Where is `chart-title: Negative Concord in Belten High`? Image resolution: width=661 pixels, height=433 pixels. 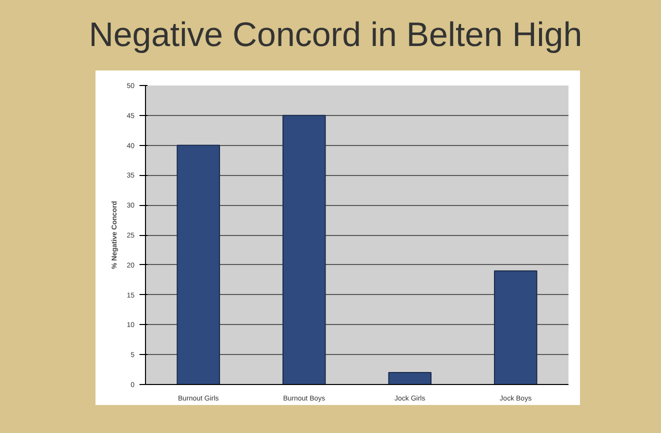 chart-title: Negative Concord in Belten High is located at coordinates (335, 35).